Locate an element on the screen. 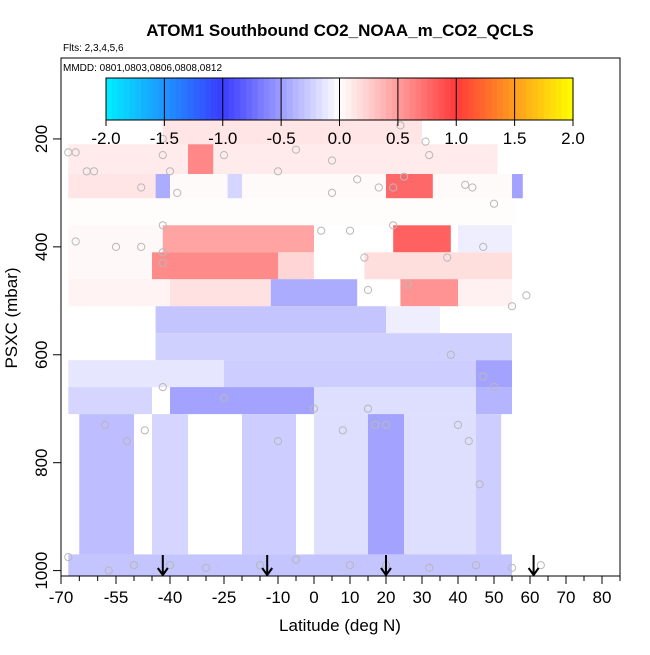 This screenshot has width=650, height=655. colorbar-tick-label: -0.5 is located at coordinates (280, 138).